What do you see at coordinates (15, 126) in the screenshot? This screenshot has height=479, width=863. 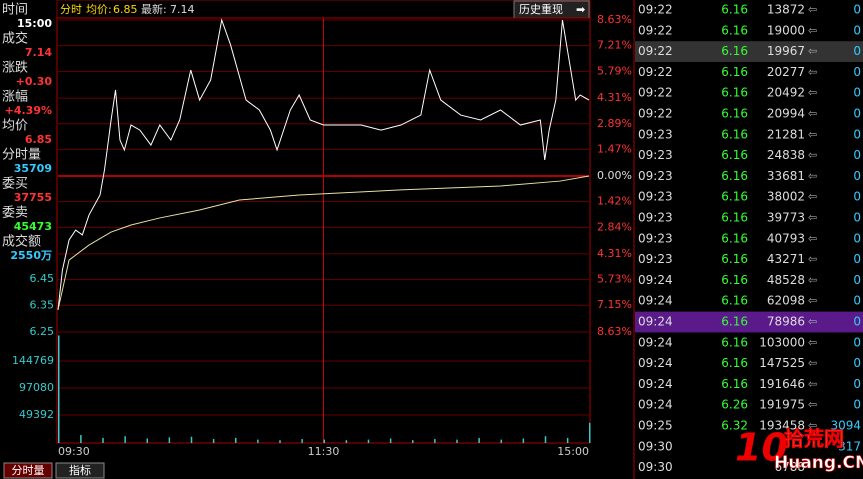 I see `info-label: 均价` at bounding box center [15, 126].